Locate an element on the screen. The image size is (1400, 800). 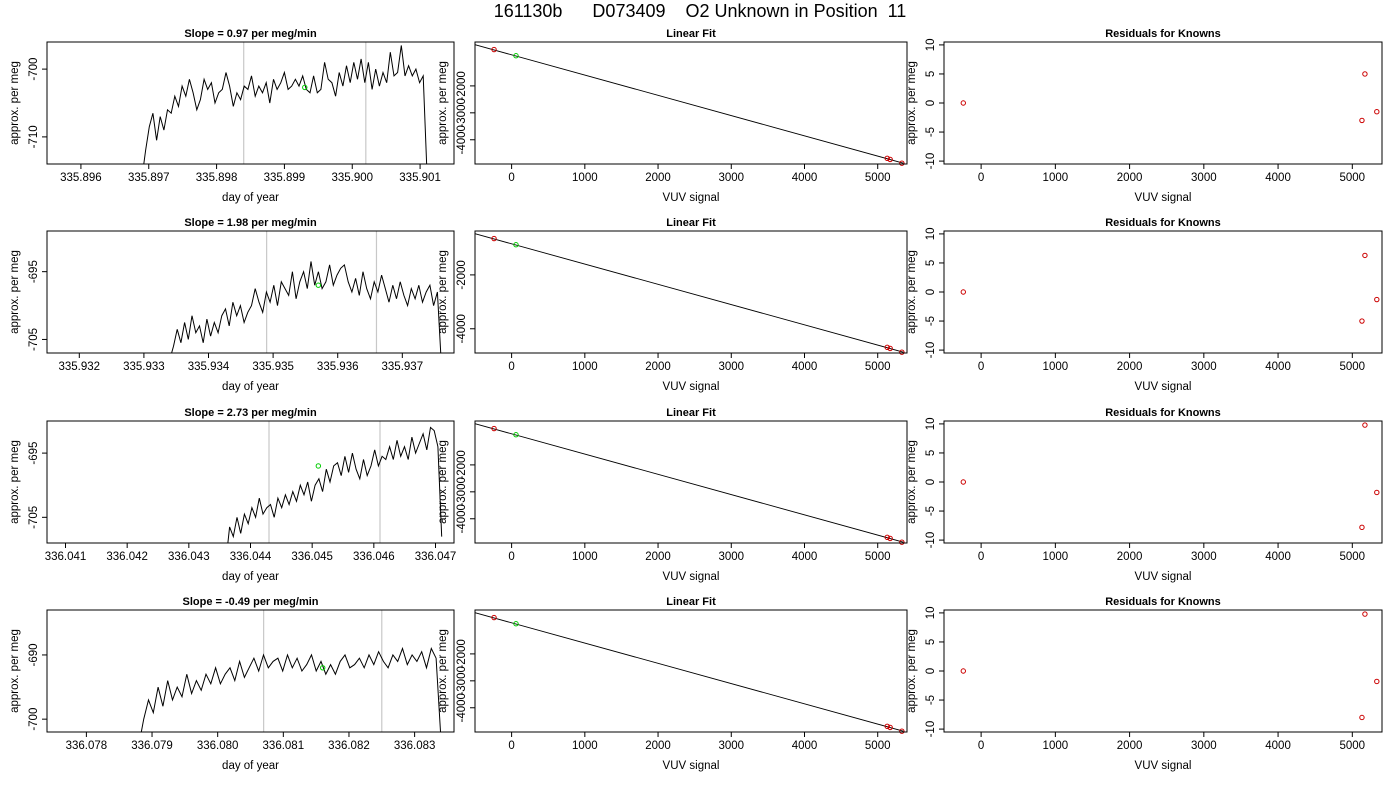
y-axis-ticks: -4000 -2000 is located at coordinates (465, 301).